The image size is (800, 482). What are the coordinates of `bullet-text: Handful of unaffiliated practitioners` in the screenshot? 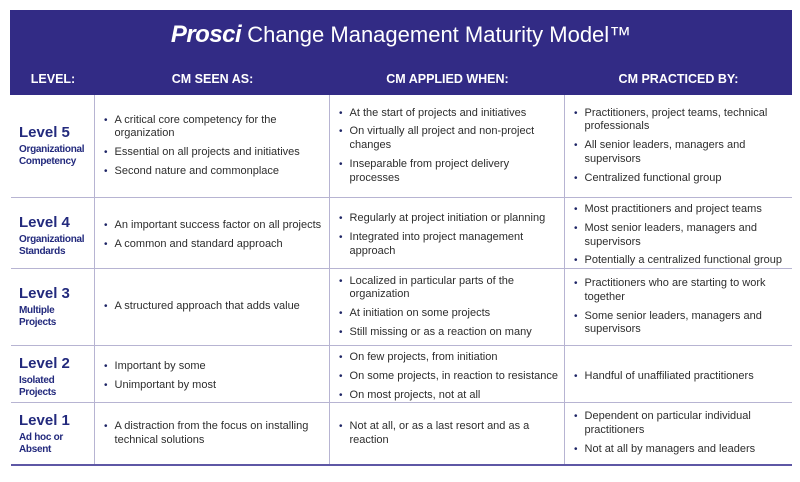 It's located at (669, 375).